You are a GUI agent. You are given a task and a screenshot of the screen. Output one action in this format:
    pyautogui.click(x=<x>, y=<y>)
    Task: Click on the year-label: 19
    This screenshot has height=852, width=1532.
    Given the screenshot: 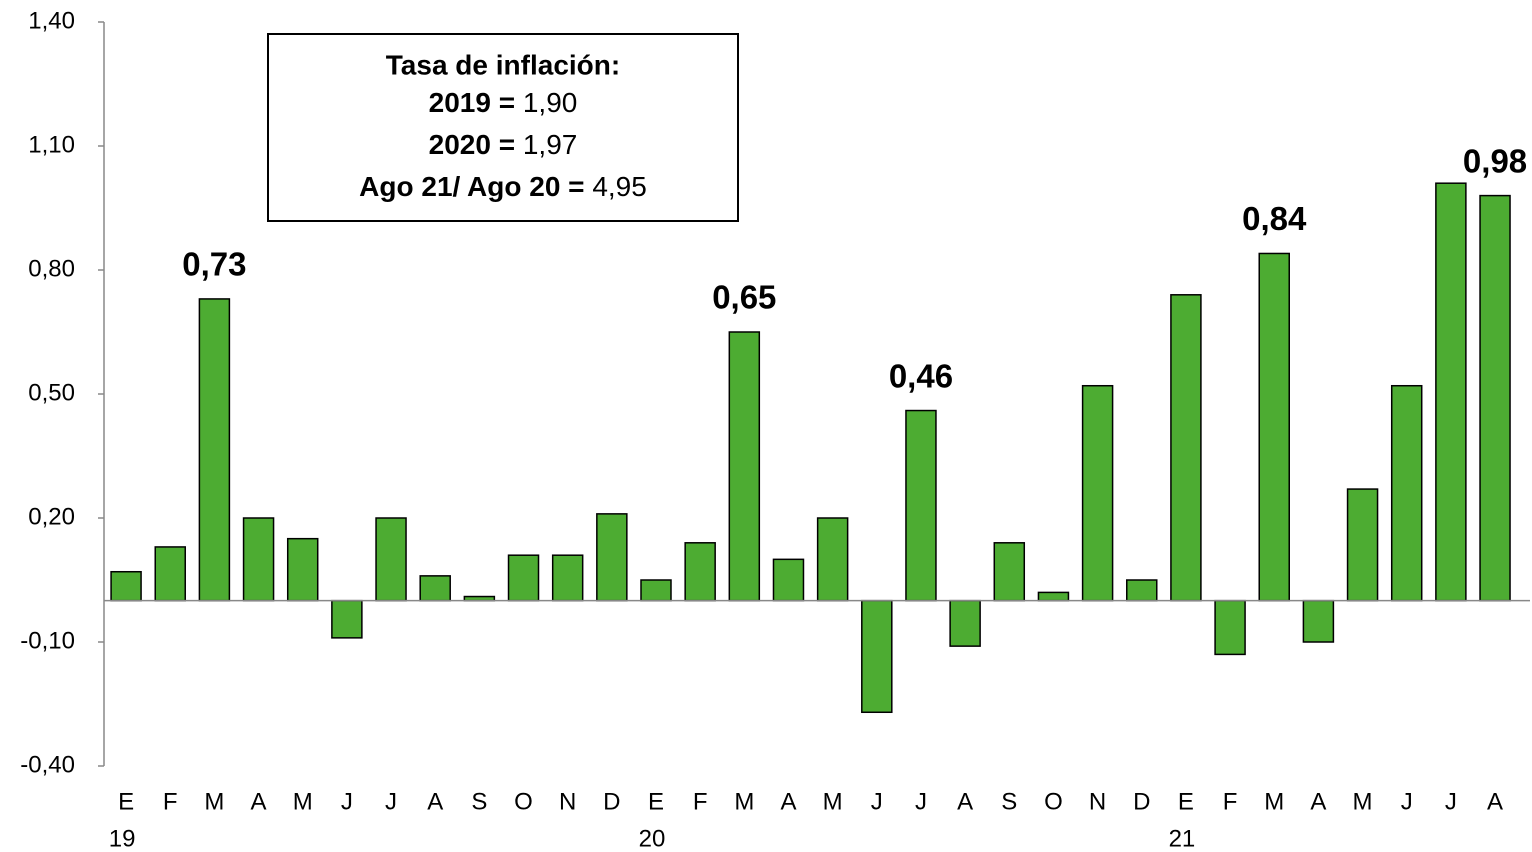 What is the action you would take?
    pyautogui.click(x=122, y=838)
    